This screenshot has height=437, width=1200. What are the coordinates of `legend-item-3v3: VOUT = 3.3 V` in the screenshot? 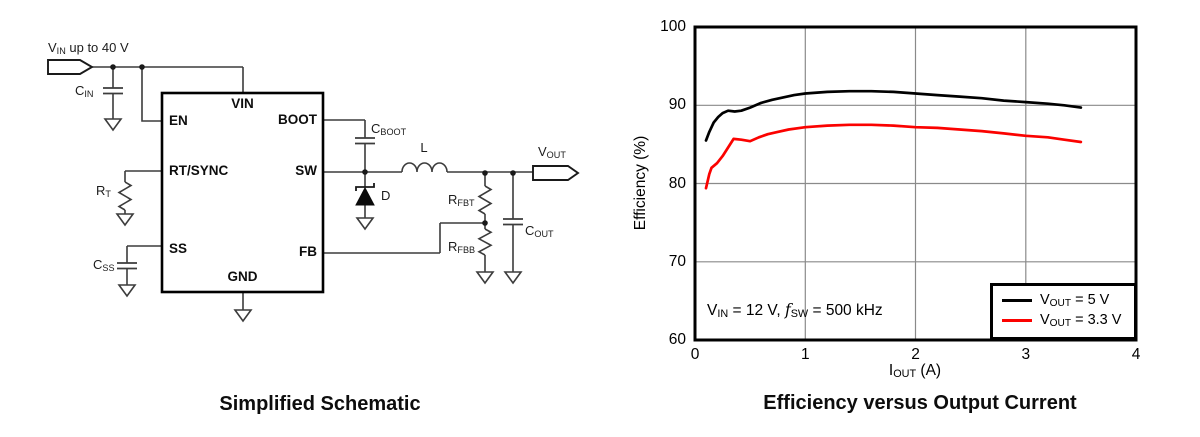 It's located at (1063, 320).